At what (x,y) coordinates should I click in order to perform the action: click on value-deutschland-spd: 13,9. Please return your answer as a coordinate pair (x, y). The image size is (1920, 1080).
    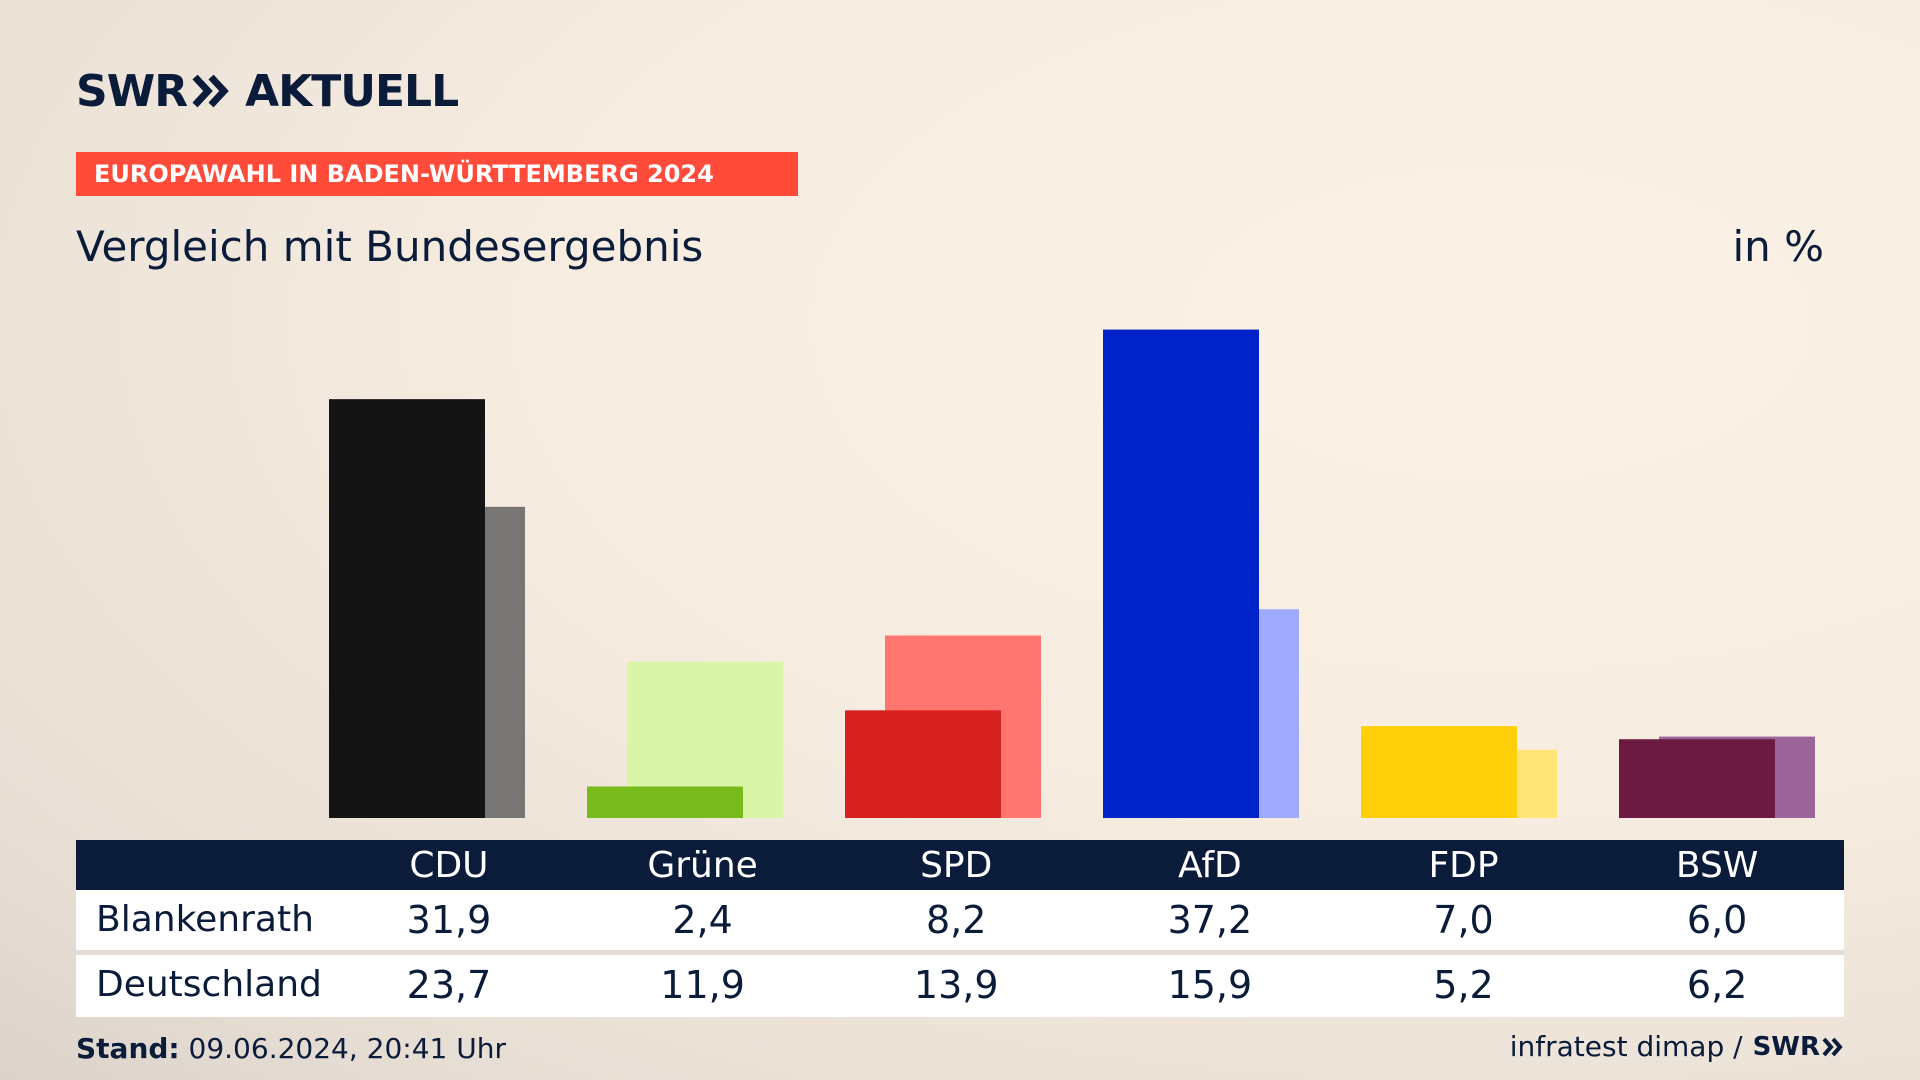
    Looking at the image, I should click on (956, 985).